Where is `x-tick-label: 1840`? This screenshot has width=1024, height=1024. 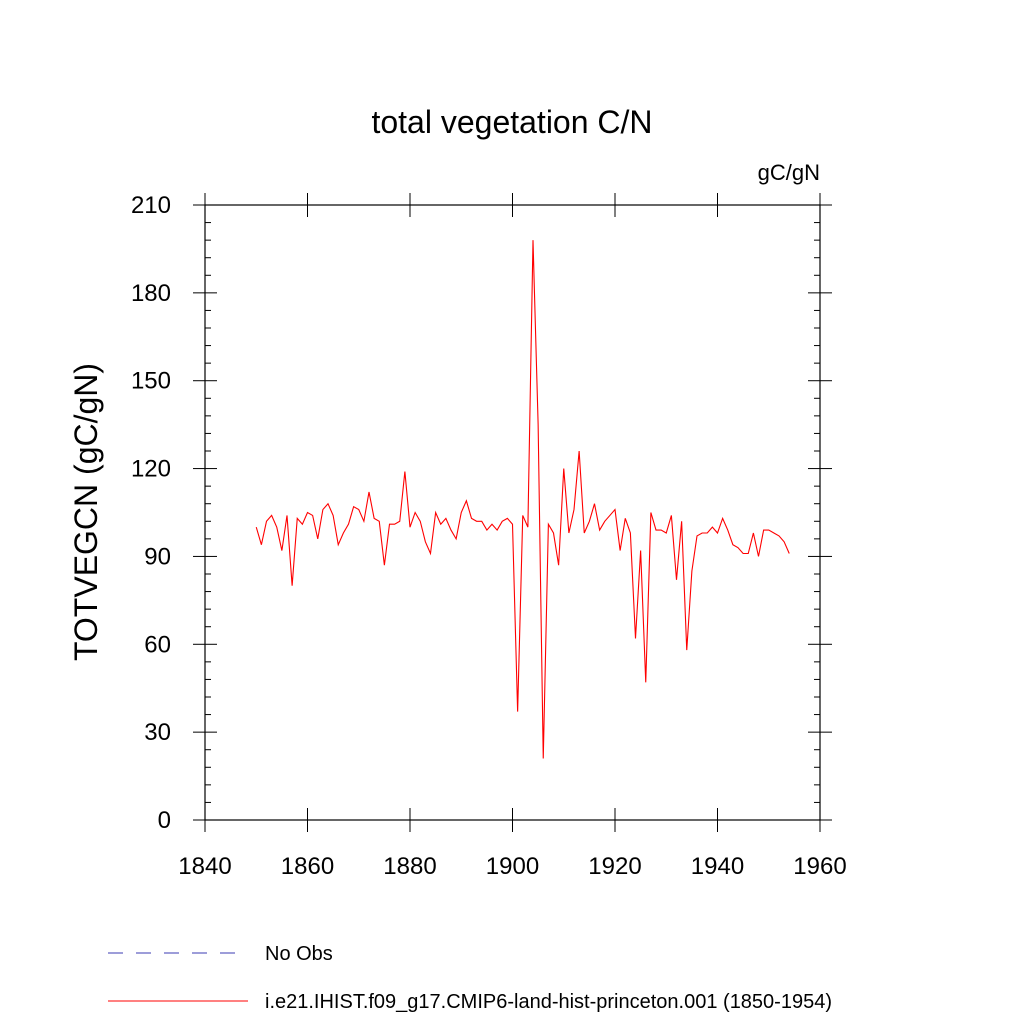
x-tick-label: 1840 is located at coordinates (204, 866).